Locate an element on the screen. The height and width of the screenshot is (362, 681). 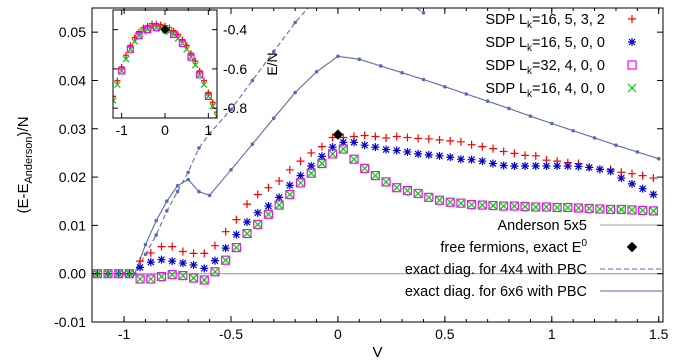
y-tick-label: 0.01 is located at coordinates (72, 225).